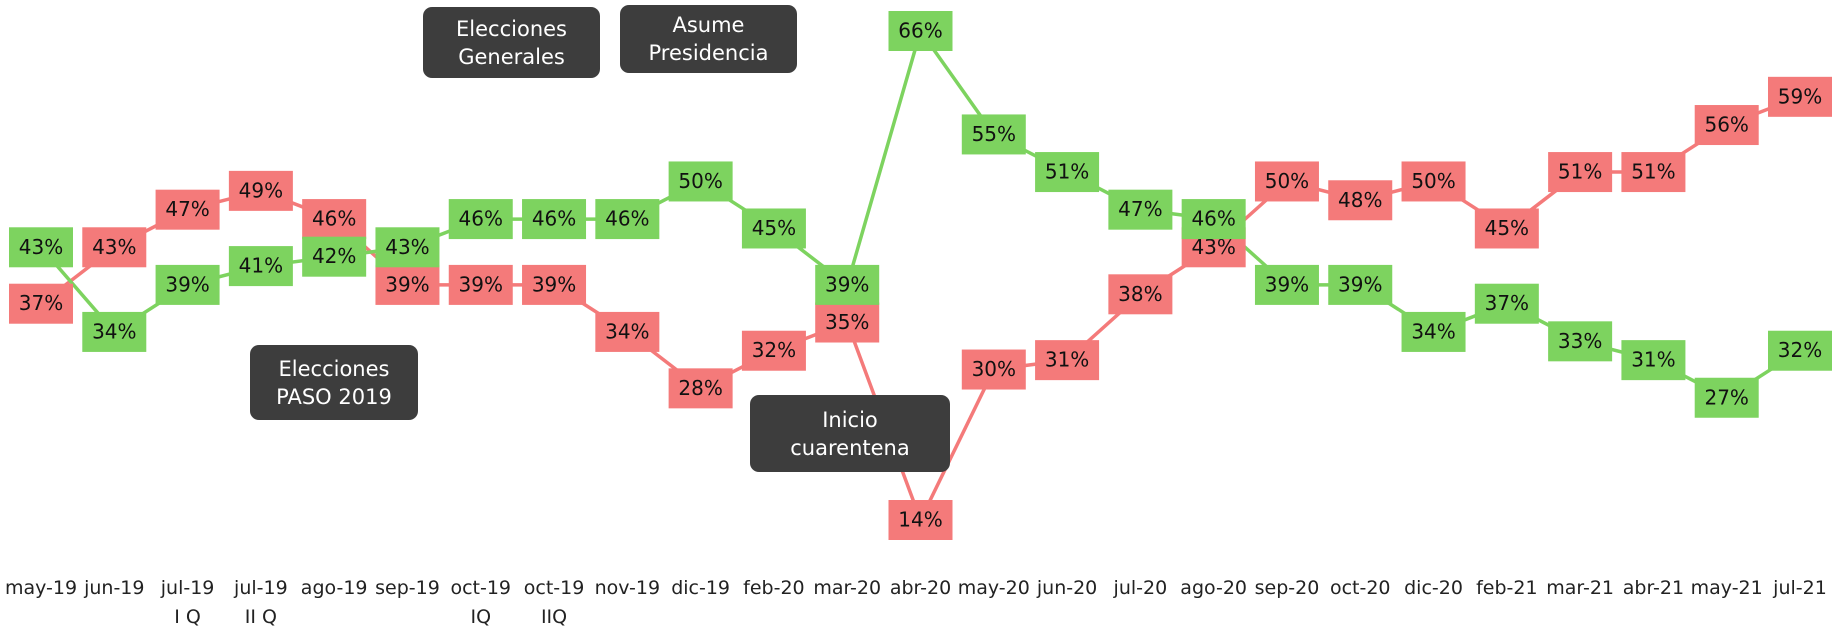 The width and height of the screenshot is (1844, 632). What do you see at coordinates (1287, 588) in the screenshot?
I see `x-tick-label: sep-20` at bounding box center [1287, 588].